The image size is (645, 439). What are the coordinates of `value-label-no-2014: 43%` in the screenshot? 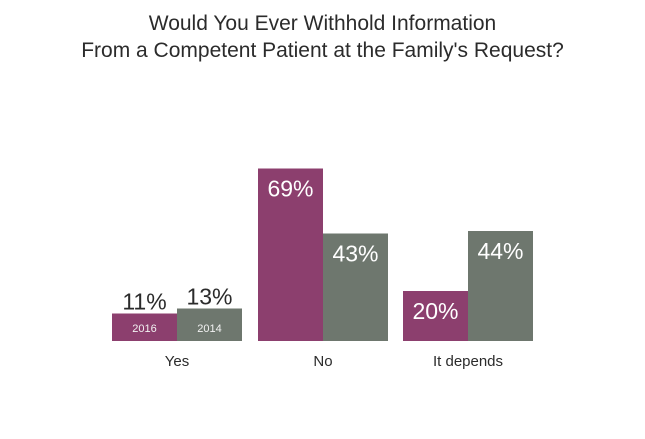 It's located at (355, 254).